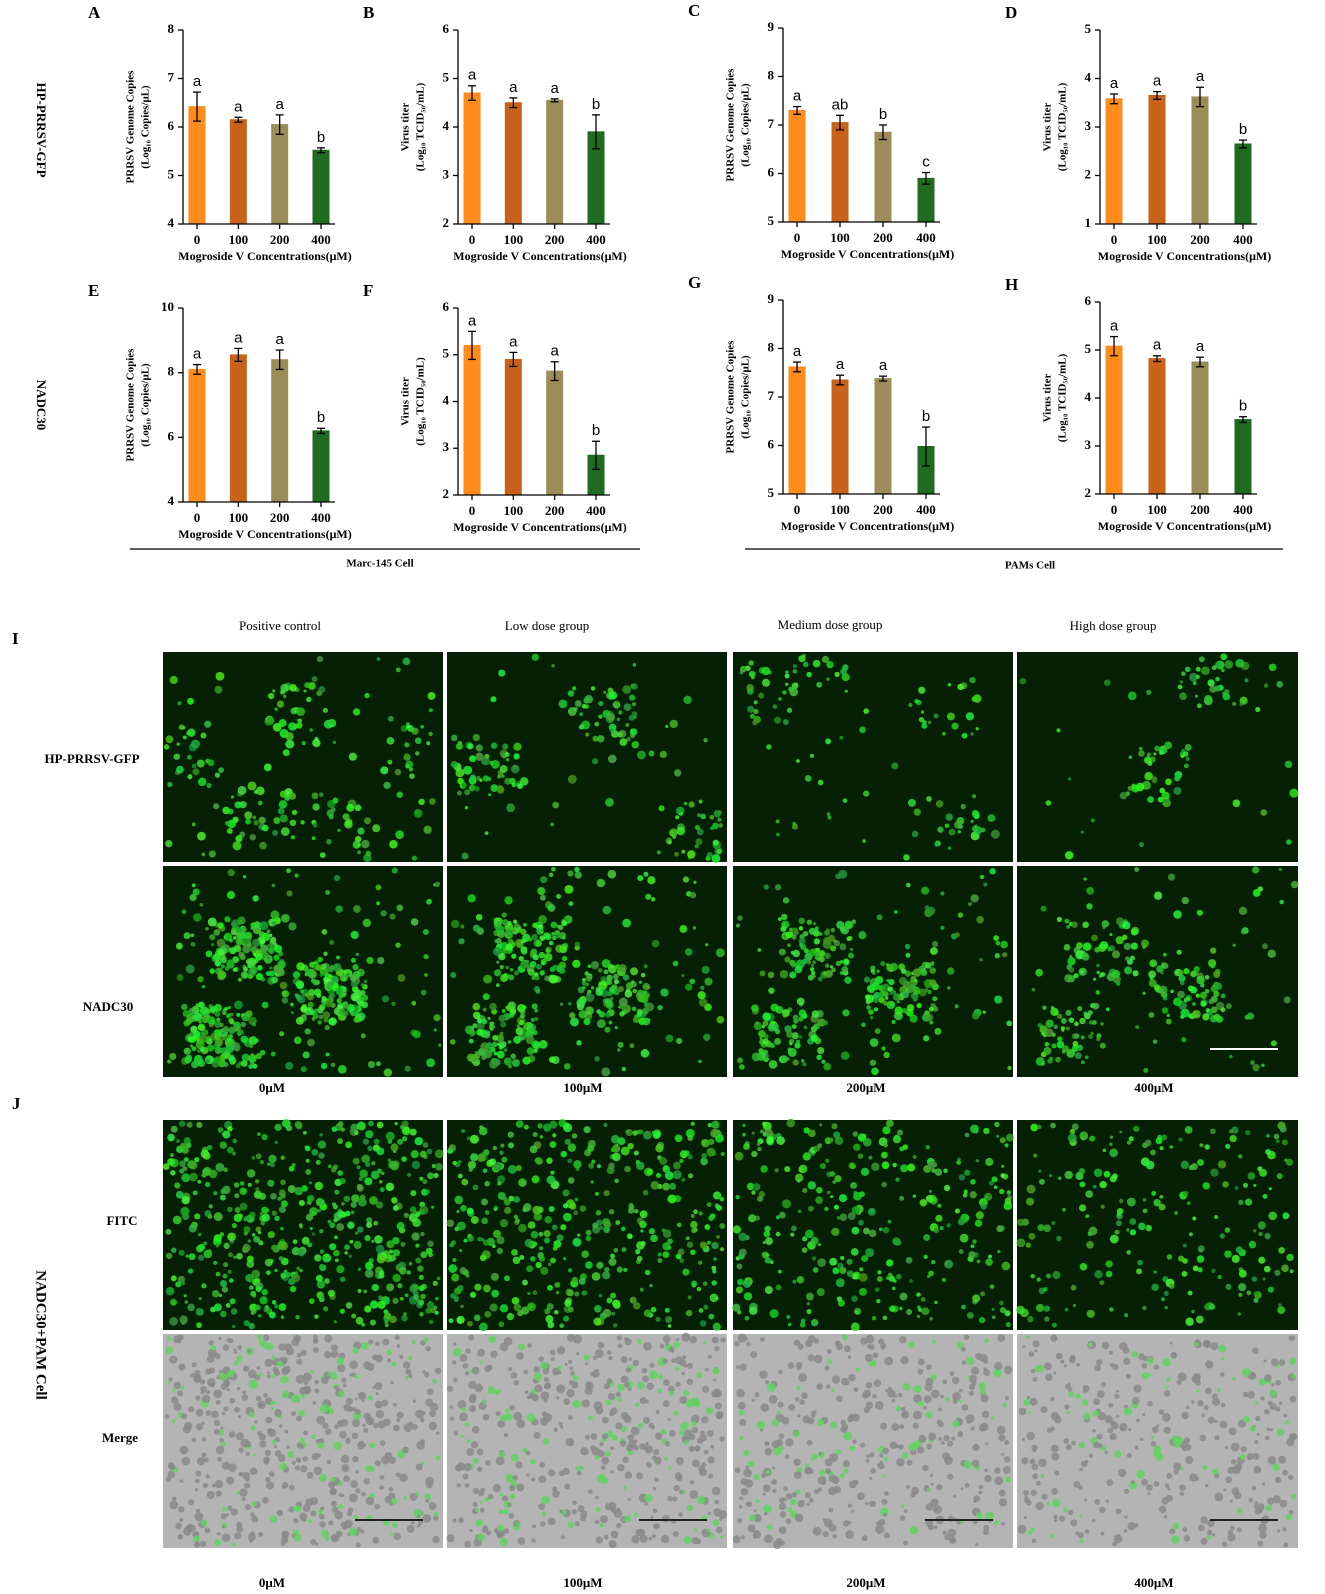  Describe the element at coordinates (446, 353) in the screenshot. I see `y-tick-label: 5` at that location.